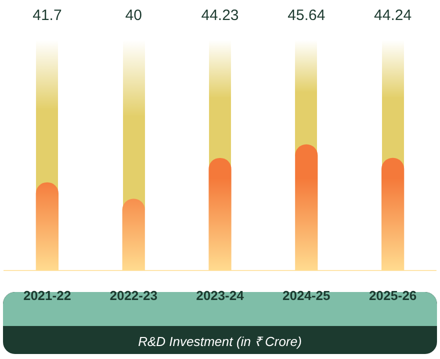 The width and height of the screenshot is (440, 359). Describe the element at coordinates (133, 15) in the screenshot. I see `data-label: 40` at that location.